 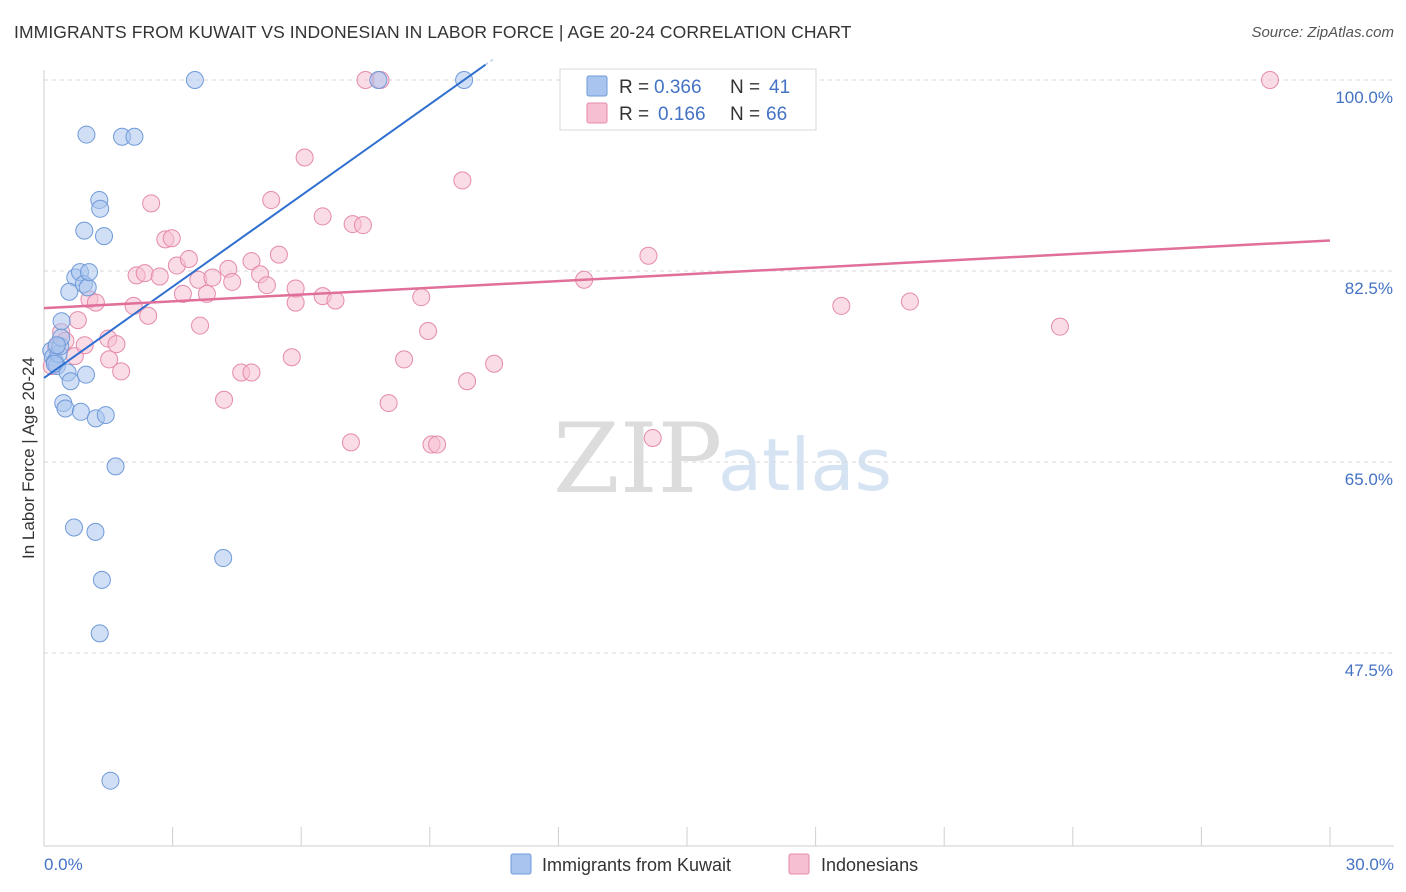 What do you see at coordinates (751, 836) in the screenshot?
I see `x-tick-marks` at bounding box center [751, 836].